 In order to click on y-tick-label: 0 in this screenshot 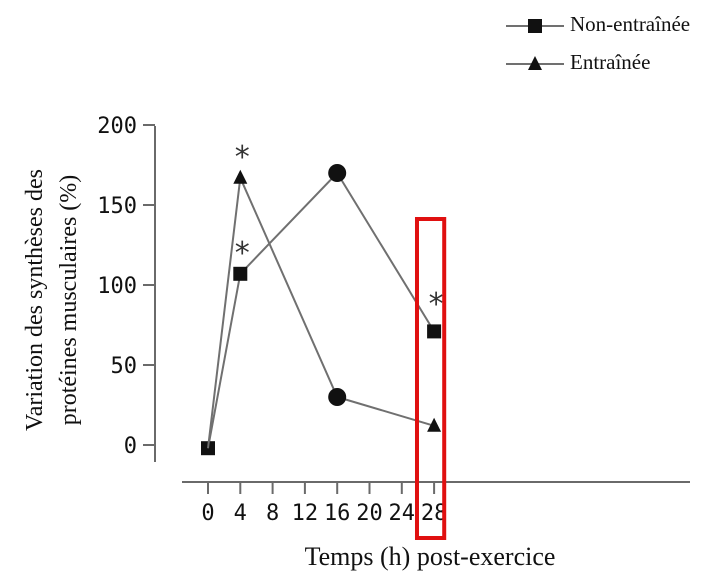, I will do `click(130, 446)`.